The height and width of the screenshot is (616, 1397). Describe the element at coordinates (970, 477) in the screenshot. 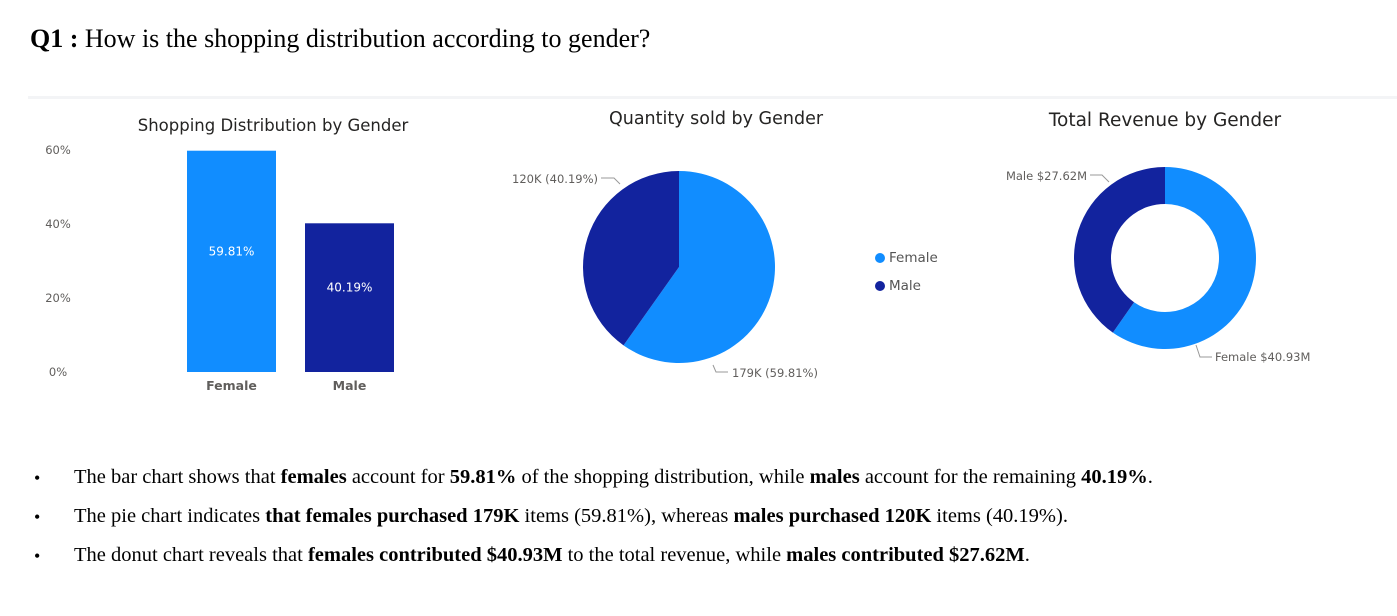

I see `insight-fragment: account for the remaining` at that location.